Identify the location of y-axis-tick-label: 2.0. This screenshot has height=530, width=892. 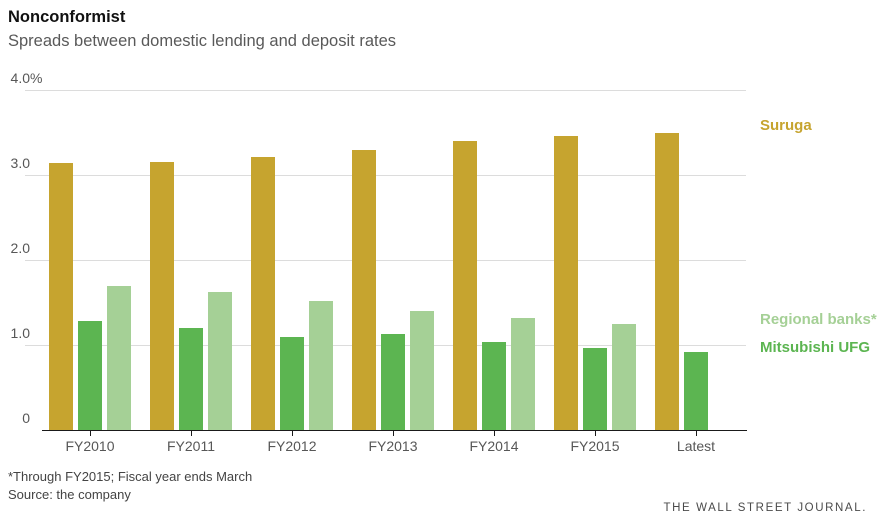
(19, 249).